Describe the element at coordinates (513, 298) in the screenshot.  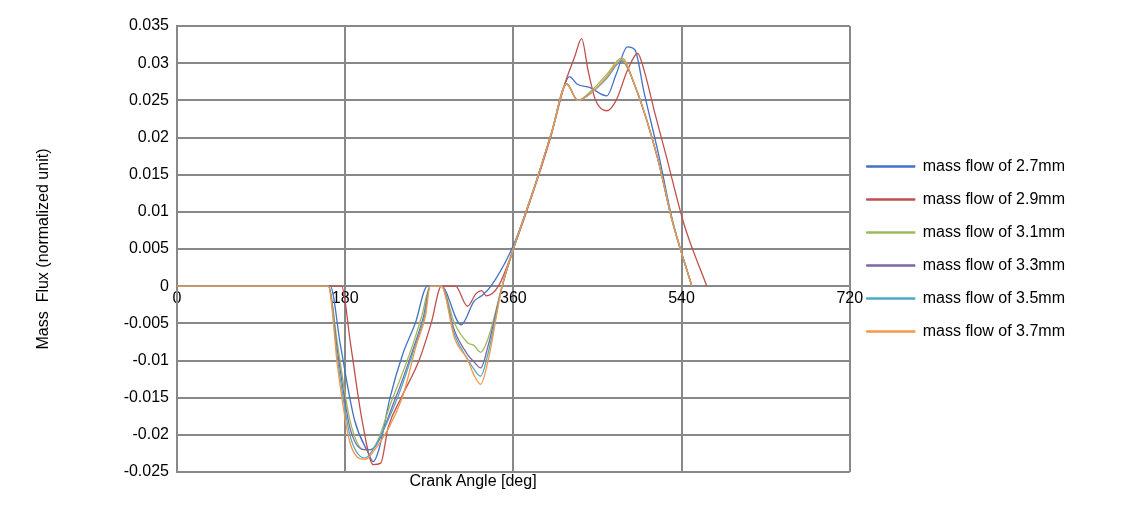
I see `x-tick-label: 360` at that location.